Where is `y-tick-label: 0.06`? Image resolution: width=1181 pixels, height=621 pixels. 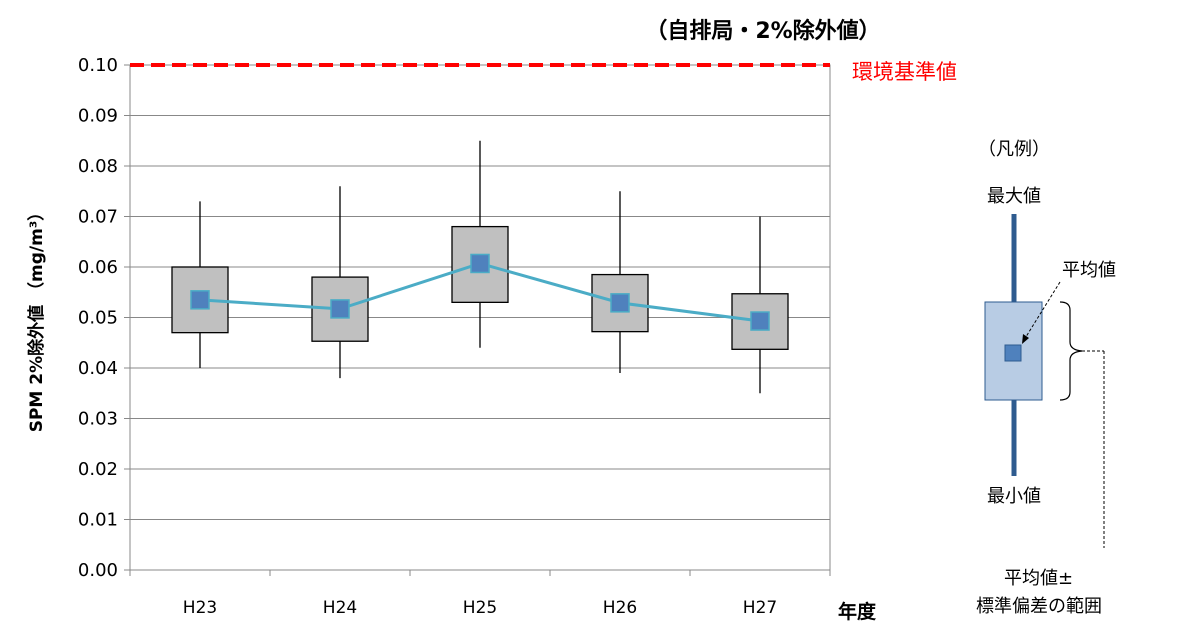 y-tick-label: 0.06 is located at coordinates (98, 267).